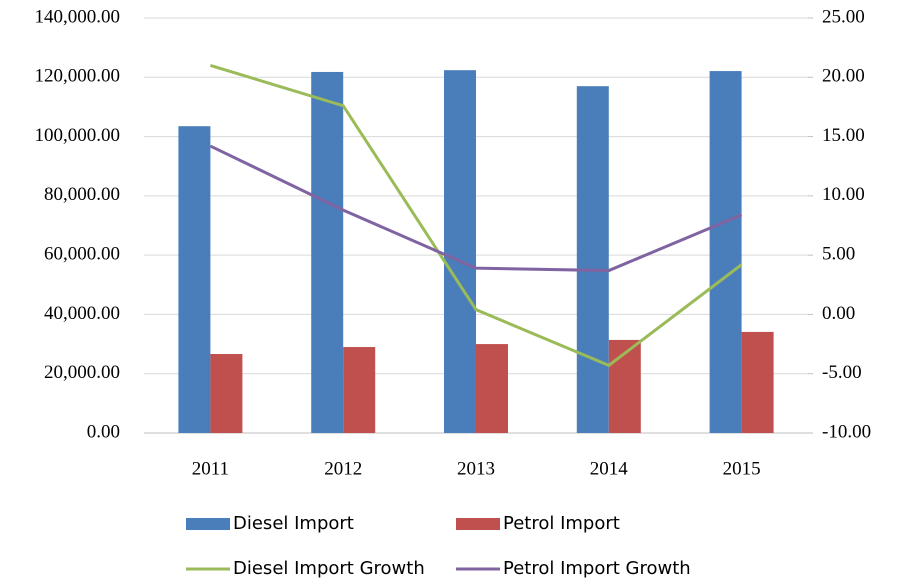 This screenshot has width=899, height=581. What do you see at coordinates (82, 372) in the screenshot?
I see `y-tick-label: 20,000.00` at bounding box center [82, 372].